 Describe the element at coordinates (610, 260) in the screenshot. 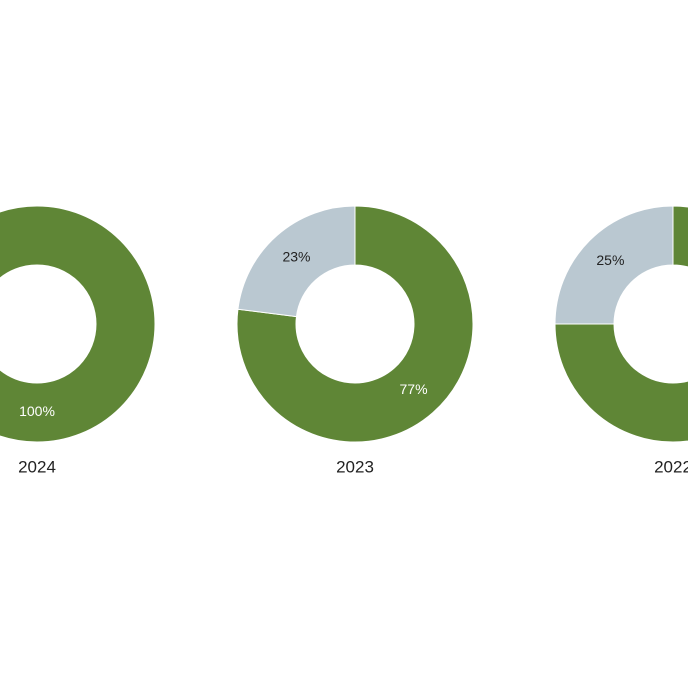

I see `value-label: 25%` at that location.